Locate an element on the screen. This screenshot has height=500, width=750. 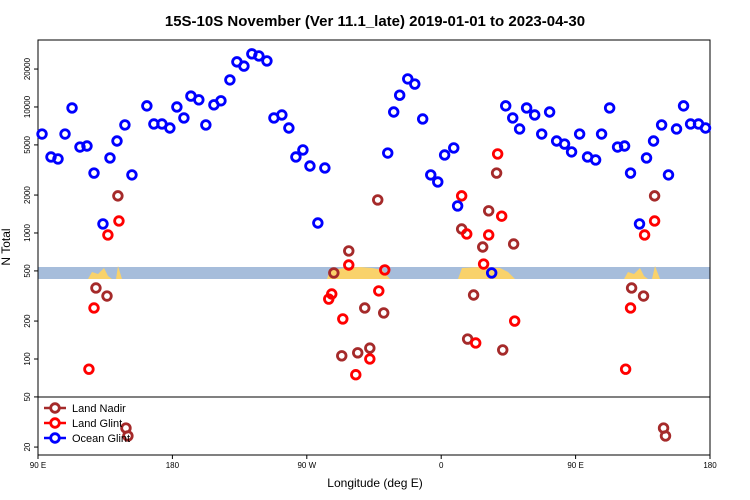
y-tick-label: 20000 is located at coordinates (27, 68).